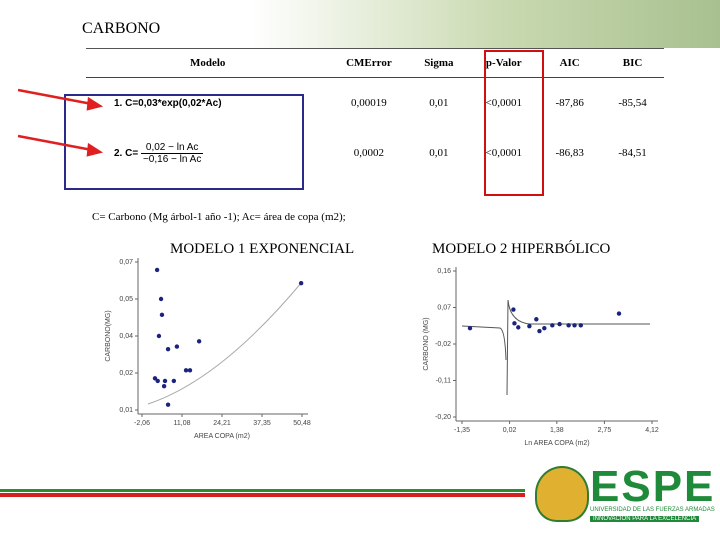  What do you see at coordinates (504, 63) in the screenshot?
I see `th: p-Valor` at bounding box center [504, 63].